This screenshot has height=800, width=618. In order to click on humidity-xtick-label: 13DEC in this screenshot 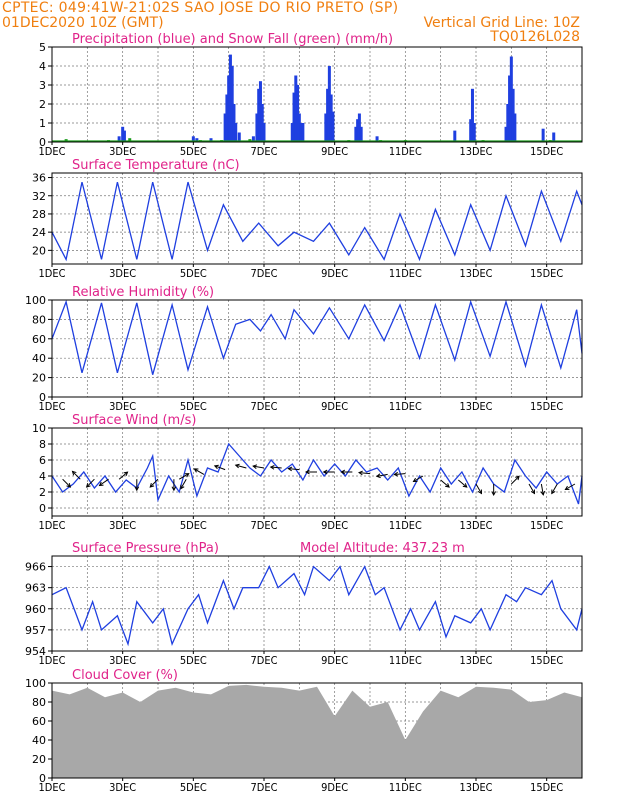, I will do `click(476, 406)`.